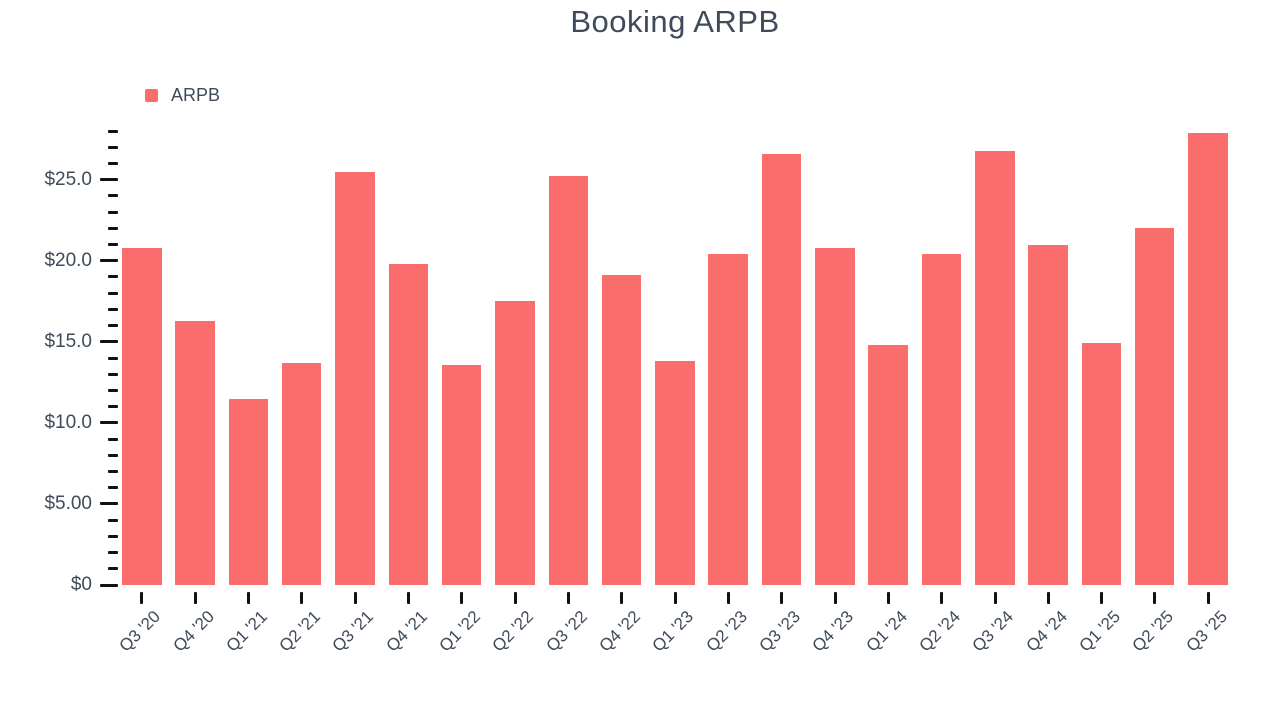 This screenshot has height=720, width=1280. What do you see at coordinates (68, 260) in the screenshot?
I see `y-tick-label-20: $20.0` at bounding box center [68, 260].